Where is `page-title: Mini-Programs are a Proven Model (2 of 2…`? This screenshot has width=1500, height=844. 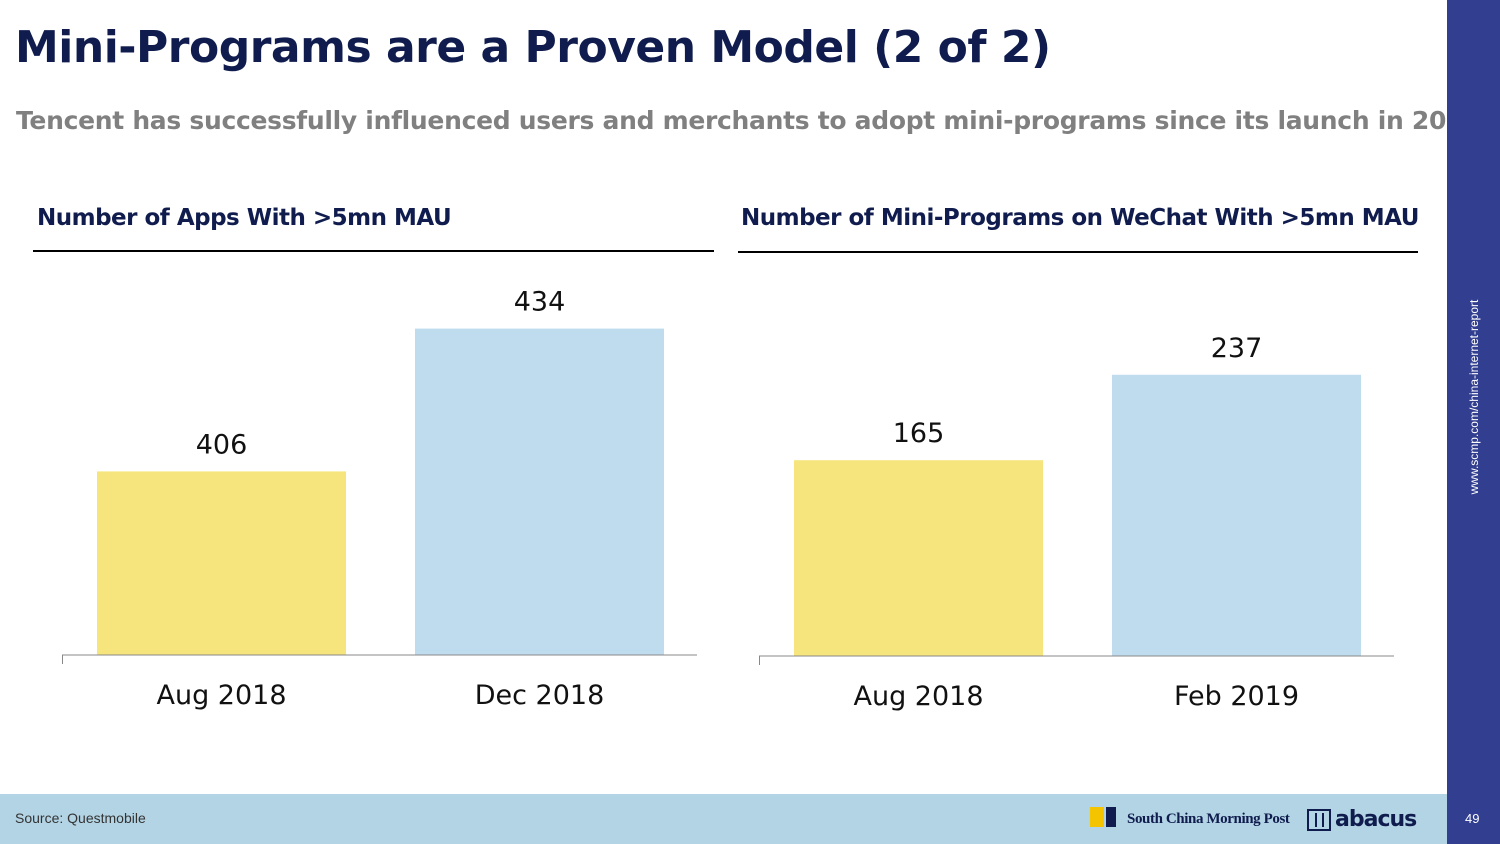 page-title: Mini-Programs are a Proven Model (2 of 2… is located at coordinates (533, 47).